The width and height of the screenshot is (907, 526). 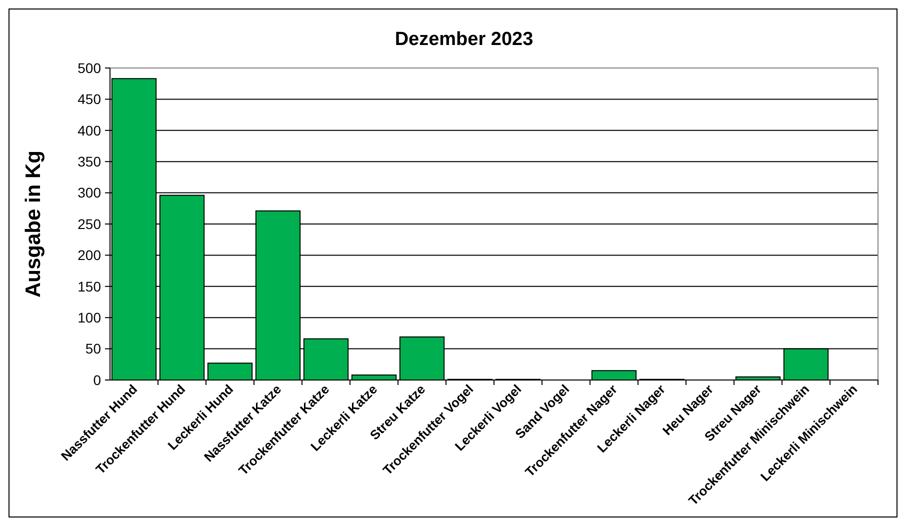 What do you see at coordinates (90, 99) in the screenshot?
I see `y-tick-label: 450` at bounding box center [90, 99].